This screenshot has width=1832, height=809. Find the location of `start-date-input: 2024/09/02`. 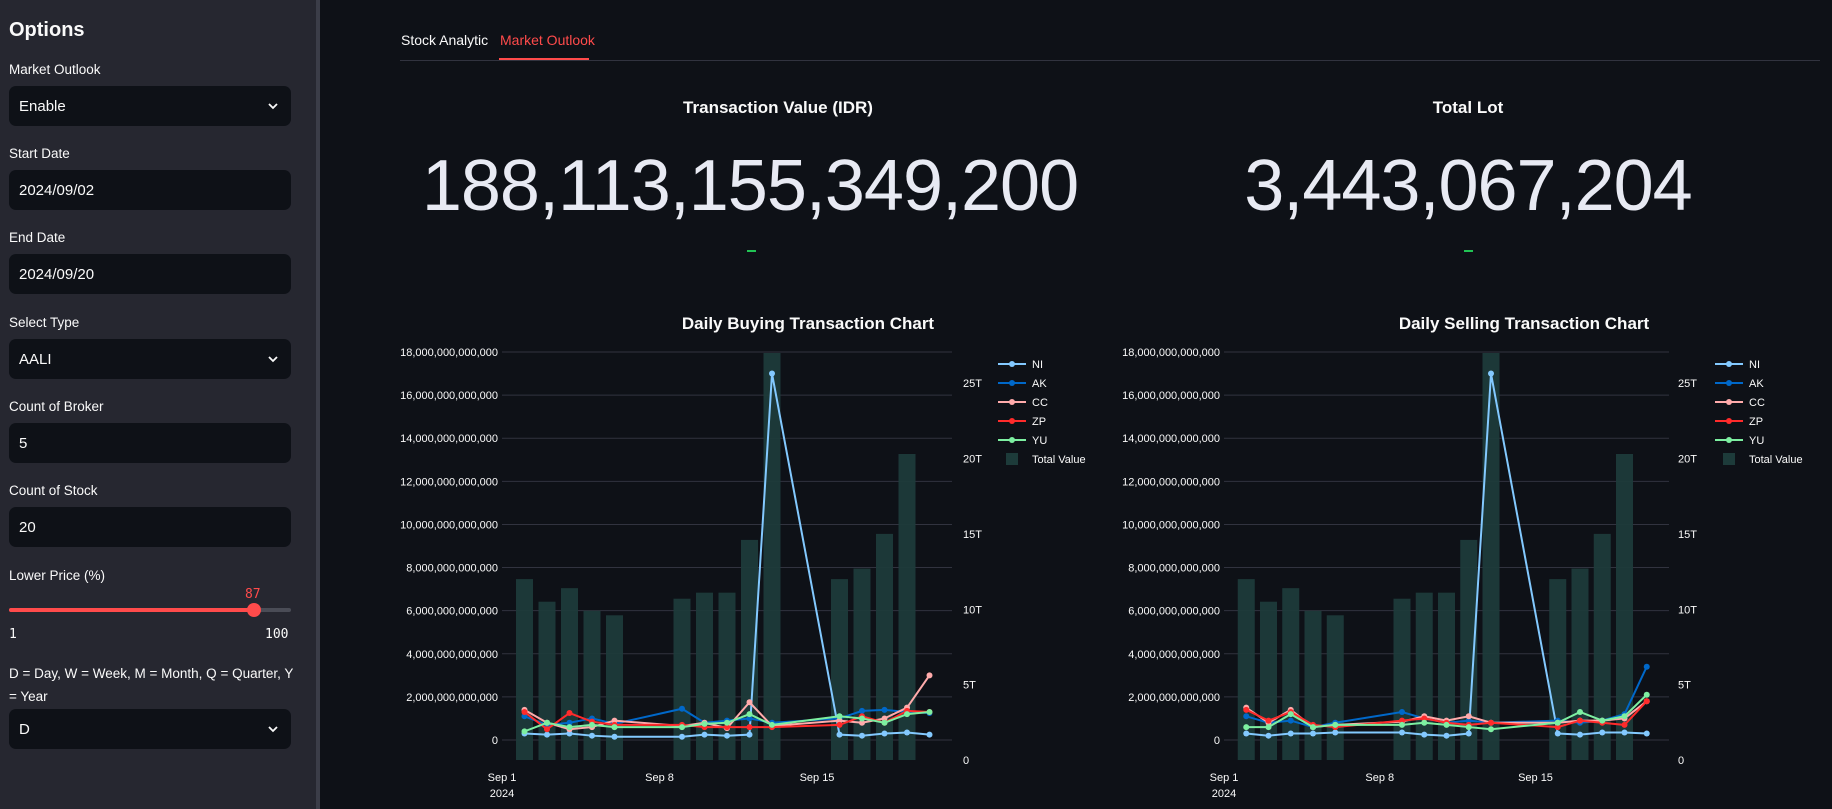

start-date-input: 2024/09/02 is located at coordinates (150, 190).